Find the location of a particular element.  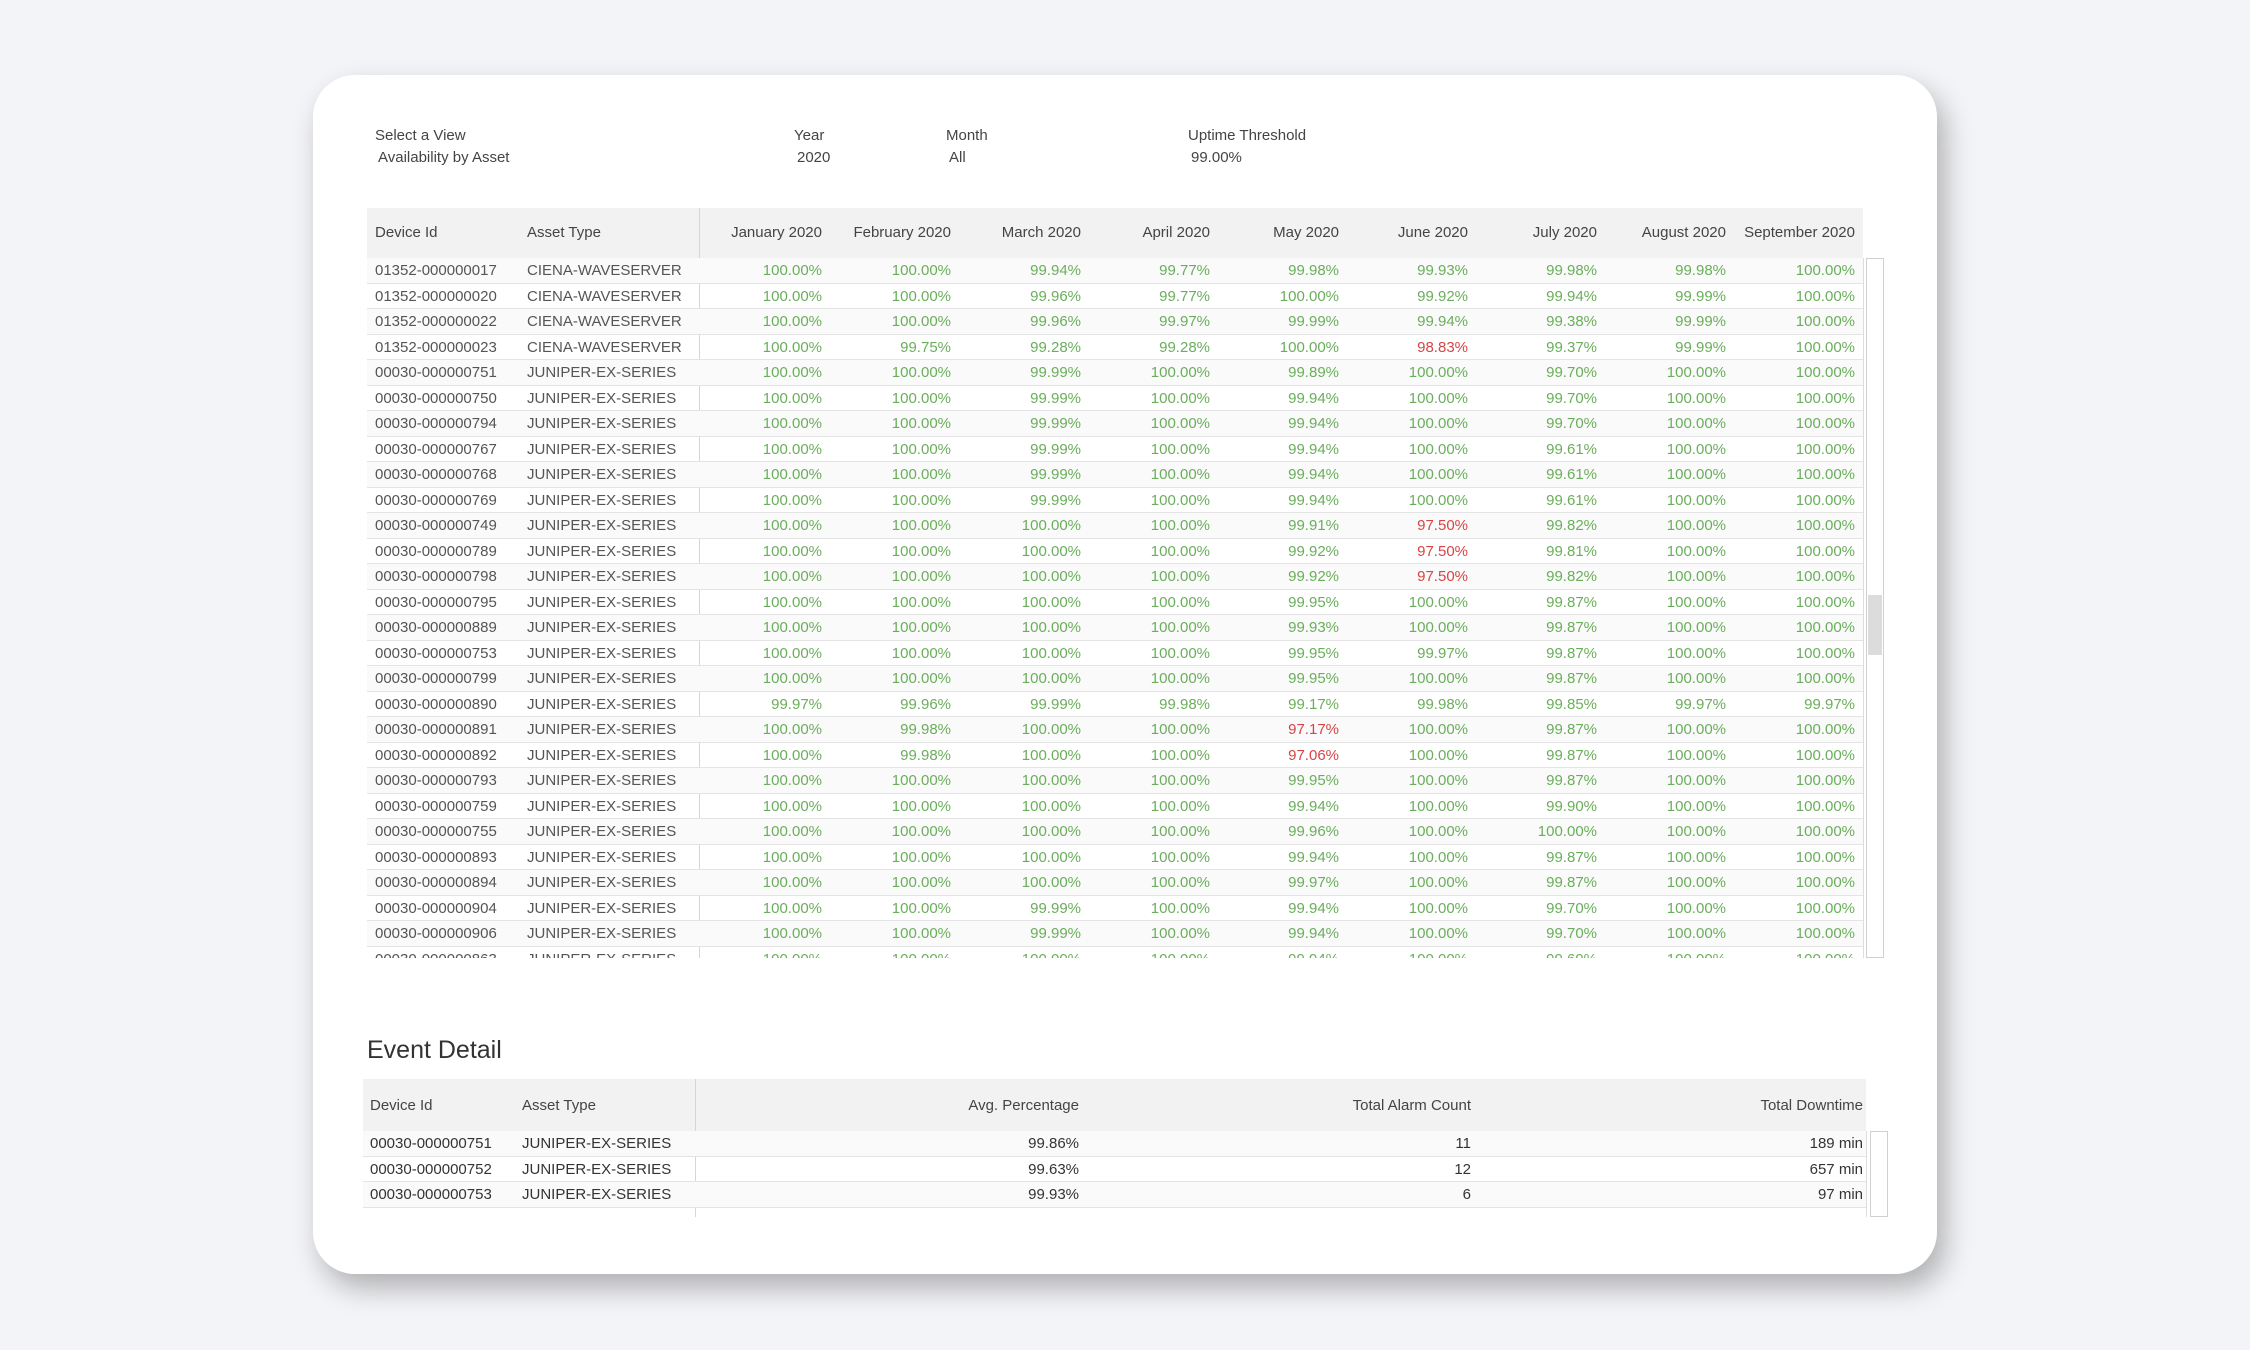

value-cell: 99.77% is located at coordinates (1184, 296).